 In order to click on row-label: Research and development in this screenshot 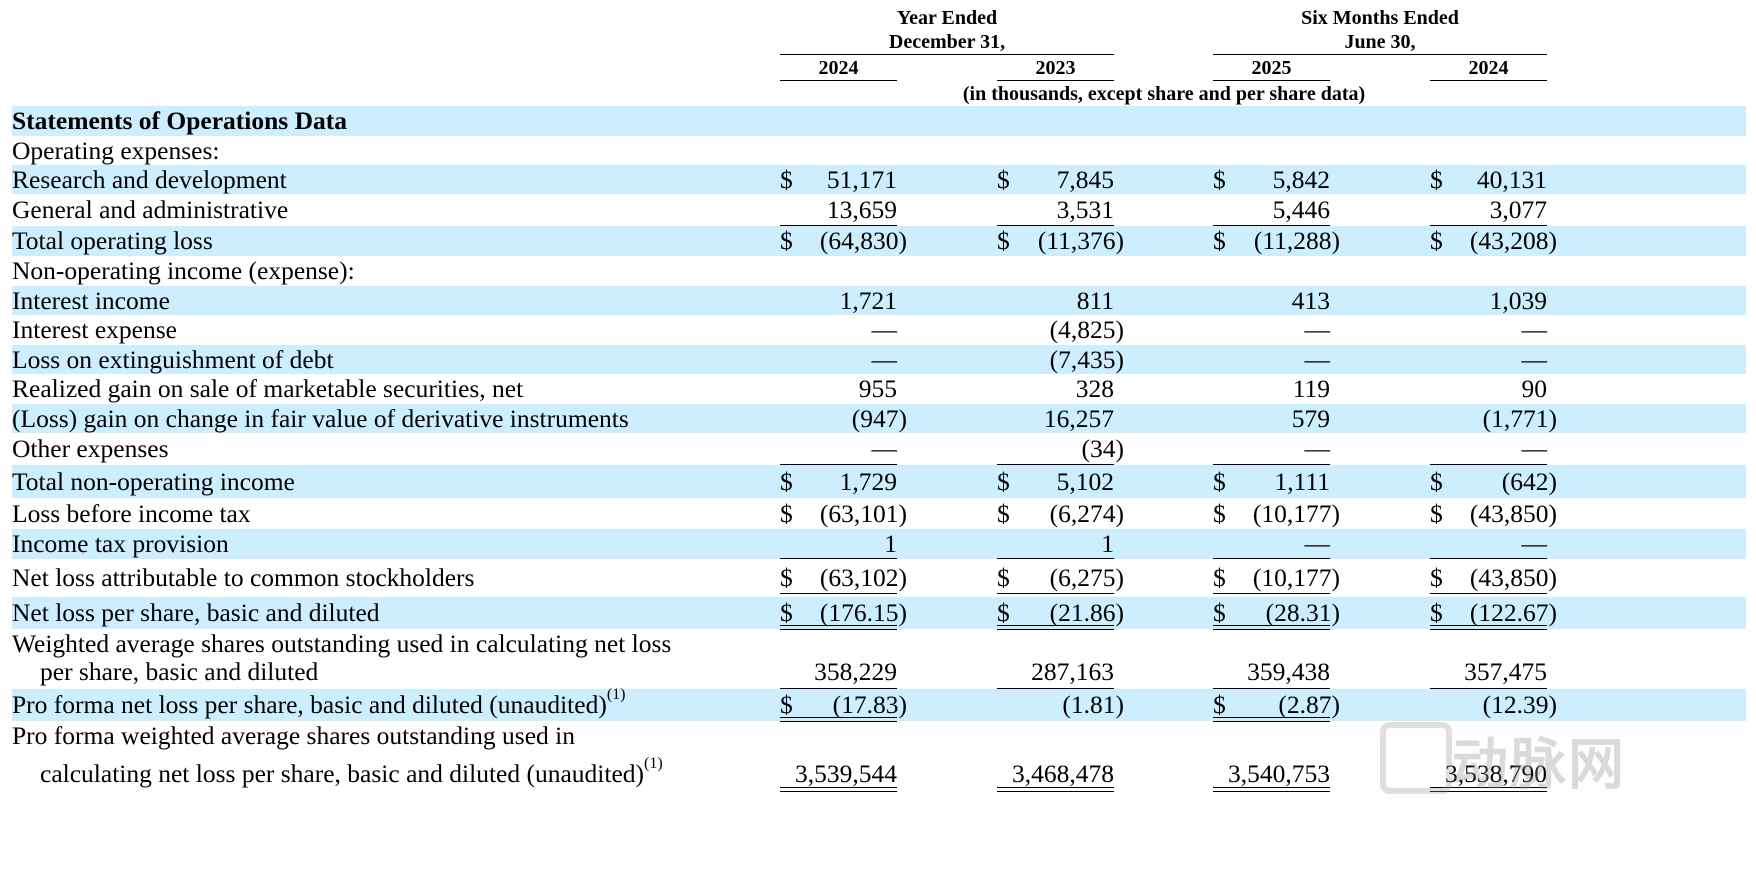, I will do `click(149, 180)`.